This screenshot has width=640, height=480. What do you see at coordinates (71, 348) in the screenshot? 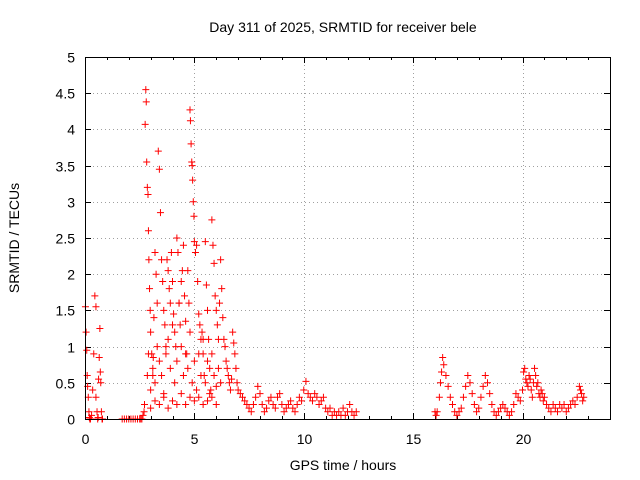
I see `y-tick-label: 1` at bounding box center [71, 348].